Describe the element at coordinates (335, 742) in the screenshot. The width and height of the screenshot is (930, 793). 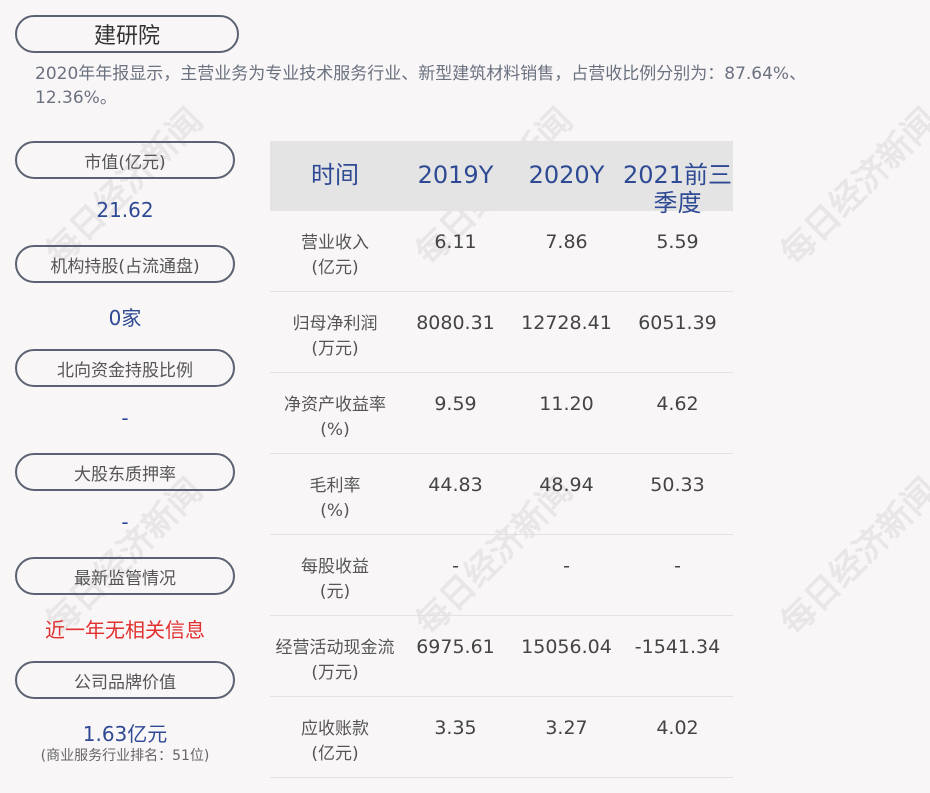
I see `row-label: 应收账款 (亿元)` at that location.